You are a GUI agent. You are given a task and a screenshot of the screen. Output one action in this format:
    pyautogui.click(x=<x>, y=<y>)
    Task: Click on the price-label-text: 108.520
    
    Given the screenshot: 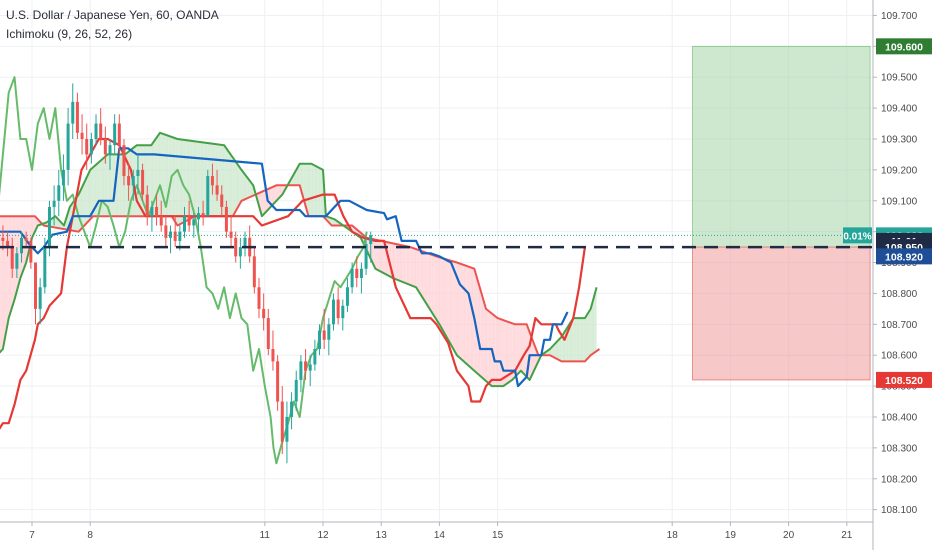 What is the action you would take?
    pyautogui.click(x=904, y=381)
    